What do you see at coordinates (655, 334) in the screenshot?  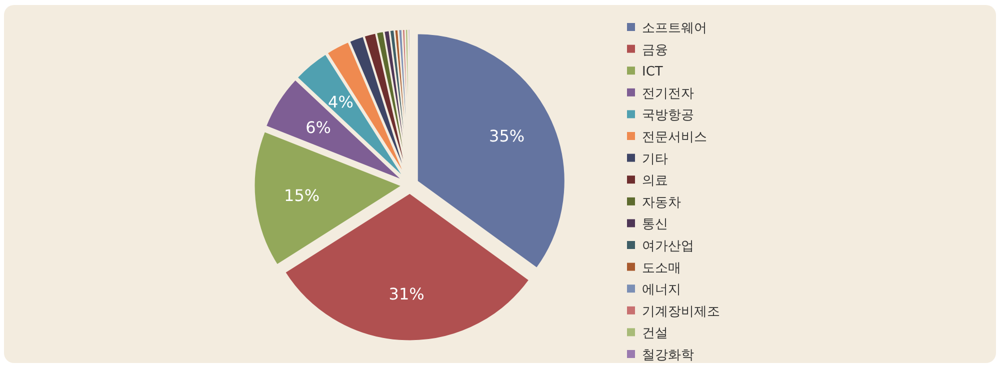 I see `legend-label: 건설` at bounding box center [655, 334].